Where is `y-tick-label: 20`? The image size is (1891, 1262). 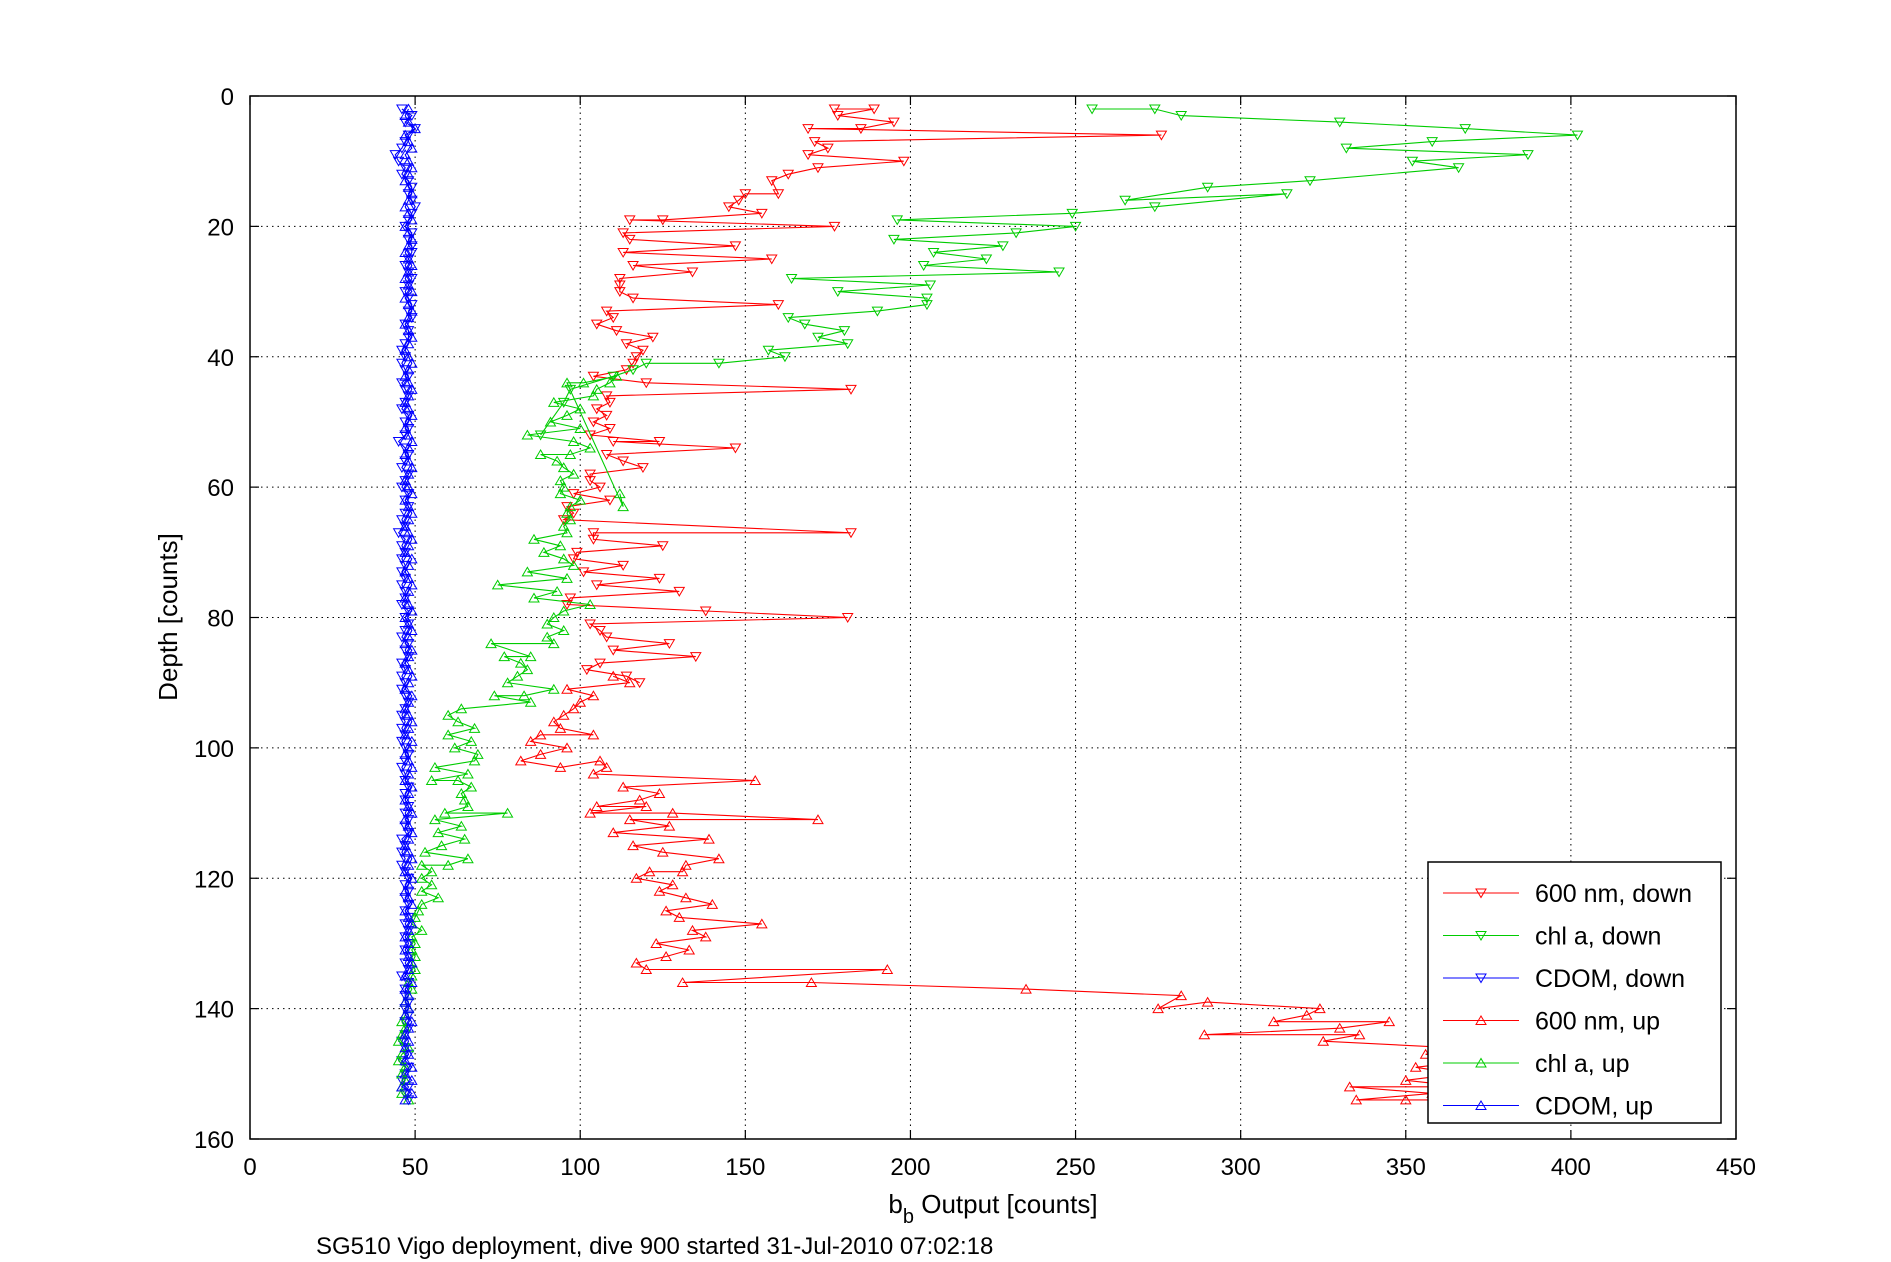
y-tick-label: 20 is located at coordinates (220, 227).